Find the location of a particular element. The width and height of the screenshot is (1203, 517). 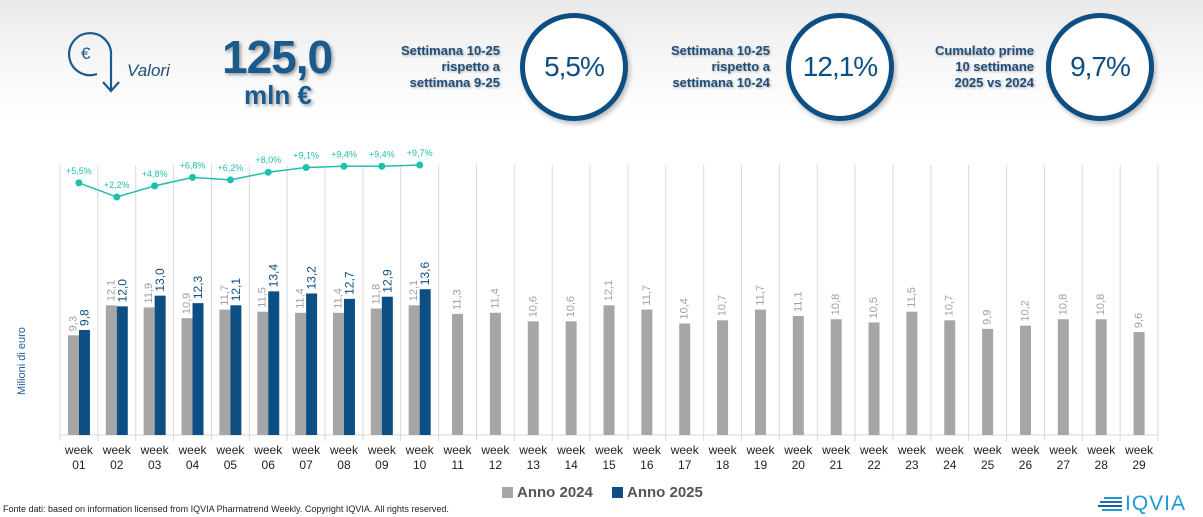

euro-down-arrow-icon: € is located at coordinates (97, 62).